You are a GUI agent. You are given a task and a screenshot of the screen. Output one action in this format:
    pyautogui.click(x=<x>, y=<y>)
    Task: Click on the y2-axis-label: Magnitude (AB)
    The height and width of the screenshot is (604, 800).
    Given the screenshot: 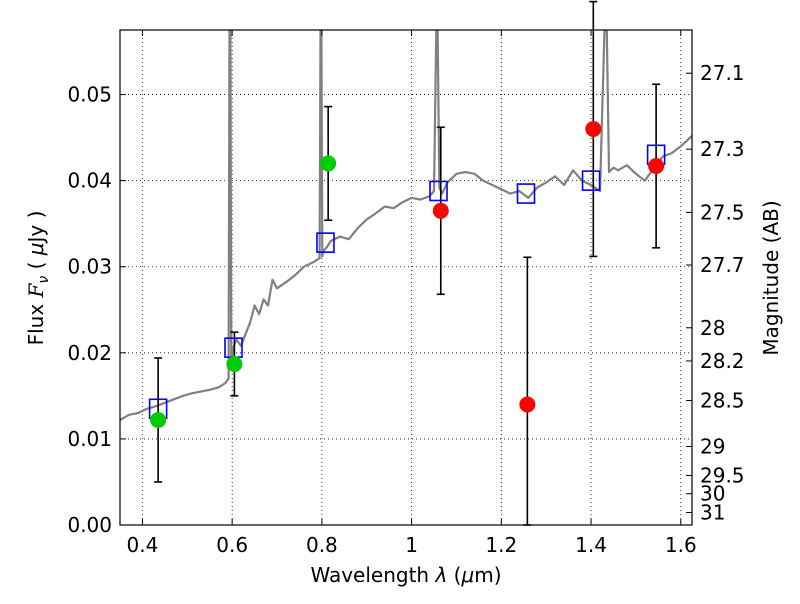 What is the action you would take?
    pyautogui.click(x=771, y=277)
    